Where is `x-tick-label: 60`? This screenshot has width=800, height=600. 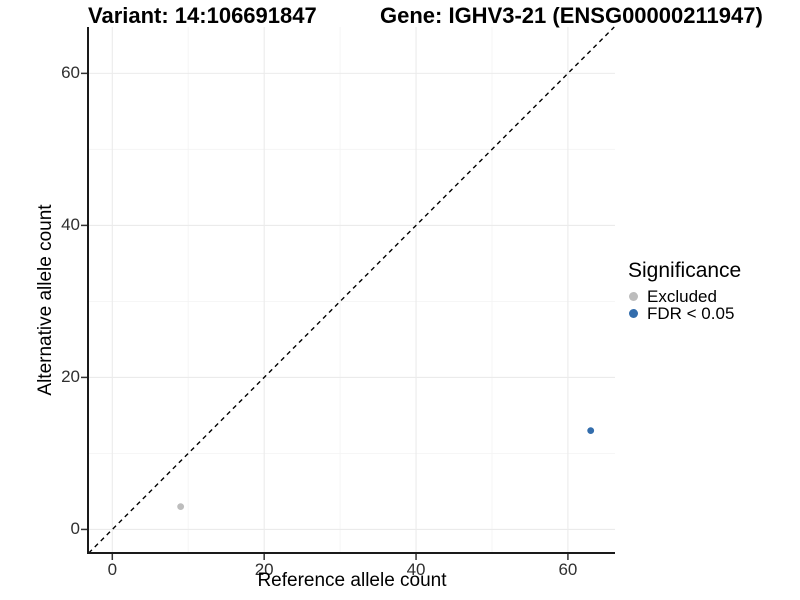 x-tick-label: 60 is located at coordinates (568, 569).